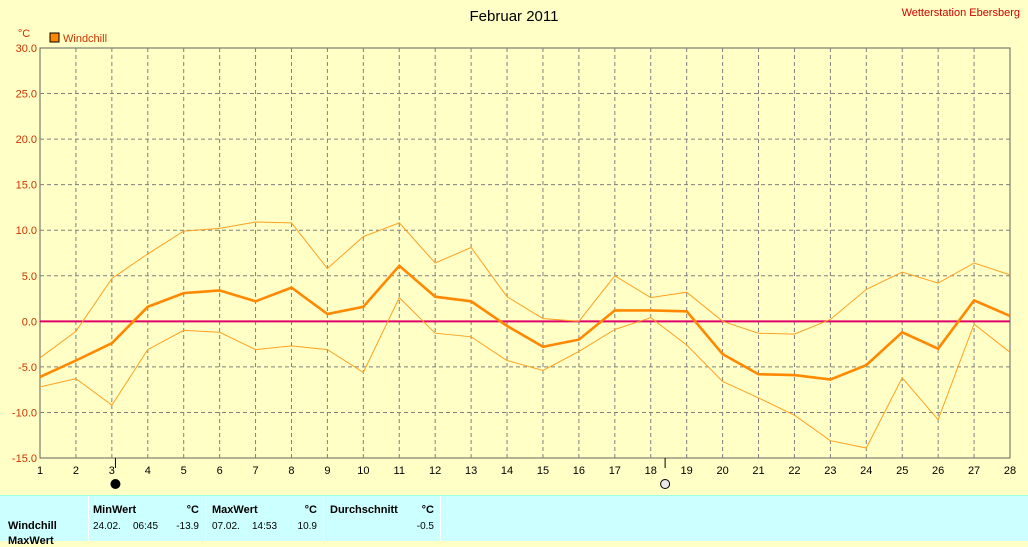 Image resolution: width=1028 pixels, height=547 pixels. Describe the element at coordinates (363, 471) in the screenshot. I see `x-tick-label: 10` at that location.